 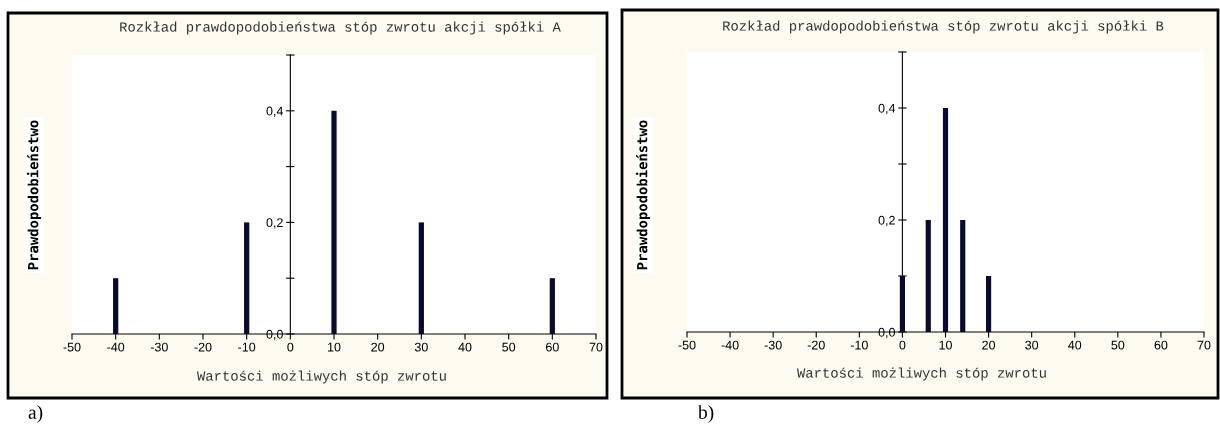 What do you see at coordinates (943, 27) in the screenshot?
I see `chart-title: Rozkład prawdopodobieństwa stóp zwrotu akcji spółki B` at bounding box center [943, 27].